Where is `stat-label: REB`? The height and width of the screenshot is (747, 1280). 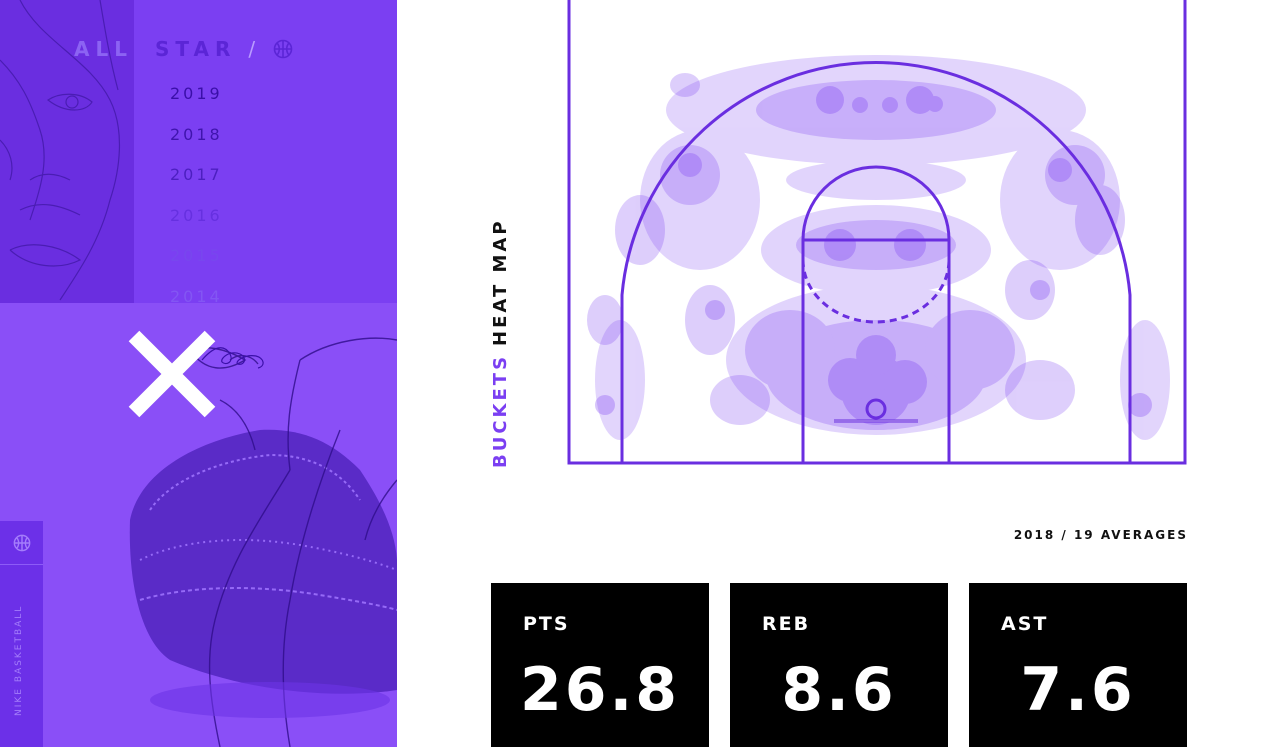
stat-label: REB is located at coordinates (786, 624).